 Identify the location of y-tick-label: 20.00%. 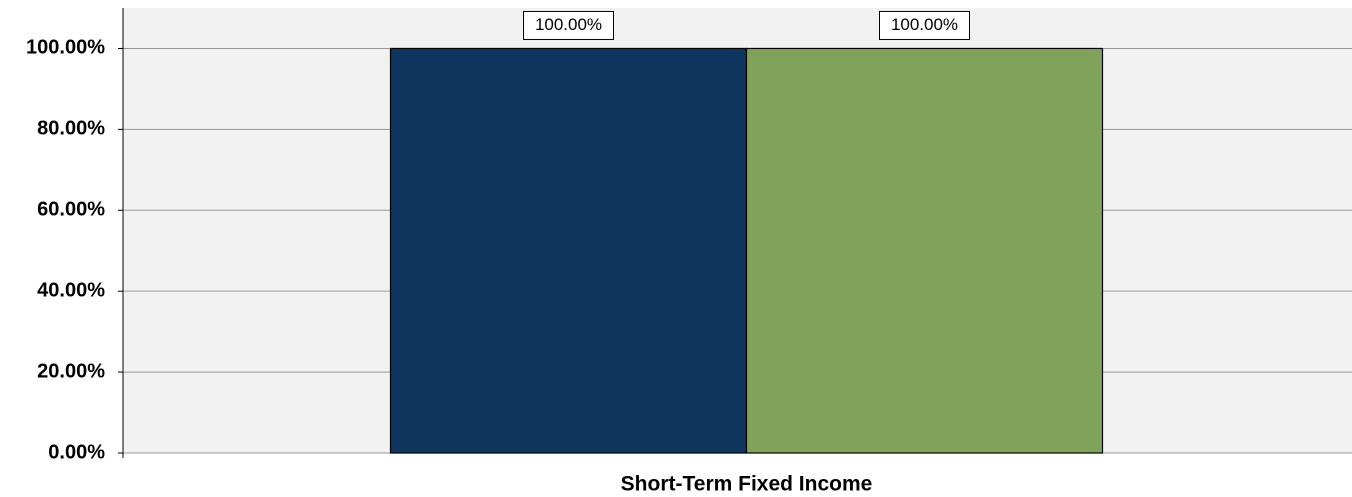
(71, 371).